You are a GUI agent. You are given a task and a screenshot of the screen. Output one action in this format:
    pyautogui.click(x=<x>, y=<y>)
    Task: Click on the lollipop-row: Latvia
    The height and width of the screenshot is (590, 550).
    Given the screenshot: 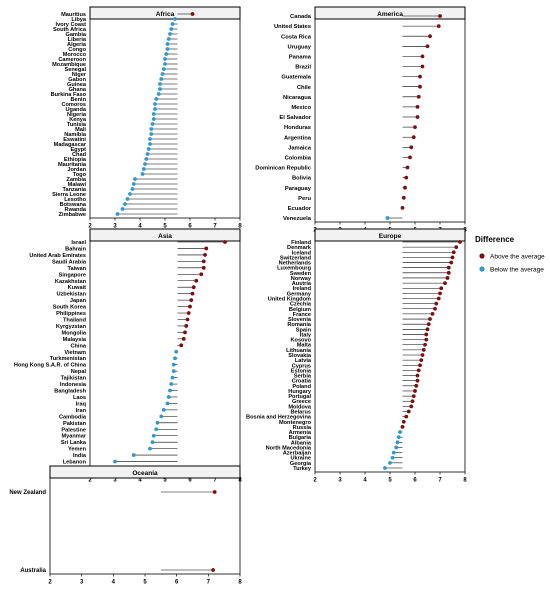 What is the action you would take?
    pyautogui.click(x=359, y=361)
    